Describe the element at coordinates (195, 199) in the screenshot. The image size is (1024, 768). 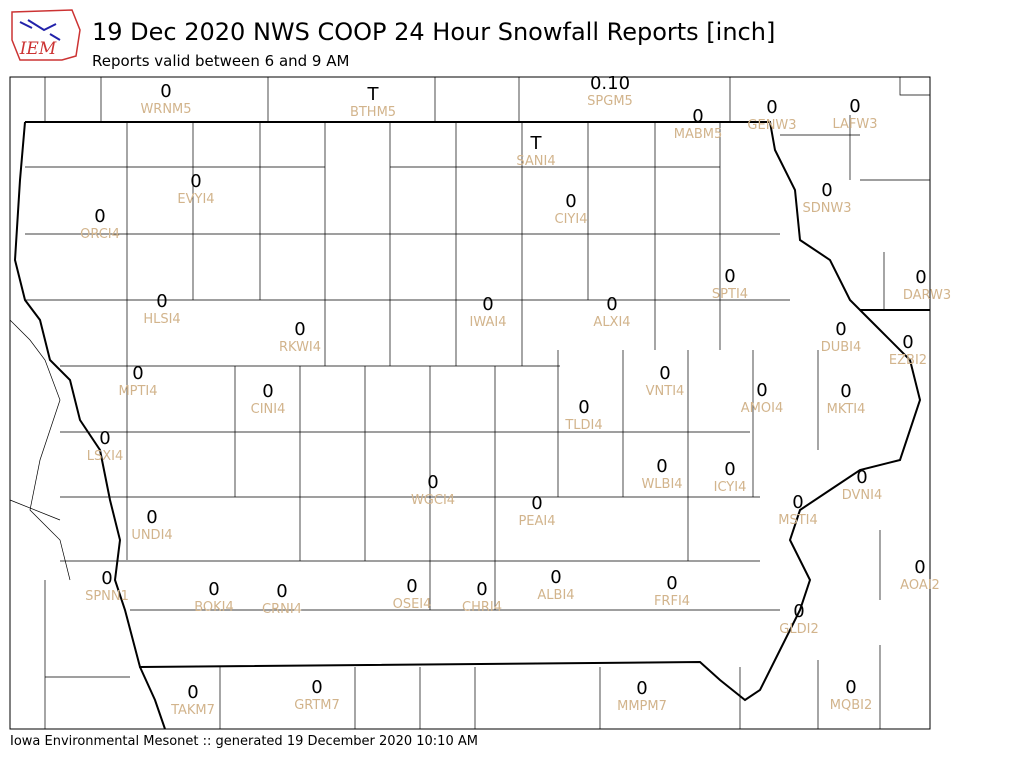
I see `station-id: EVYI4` at that location.